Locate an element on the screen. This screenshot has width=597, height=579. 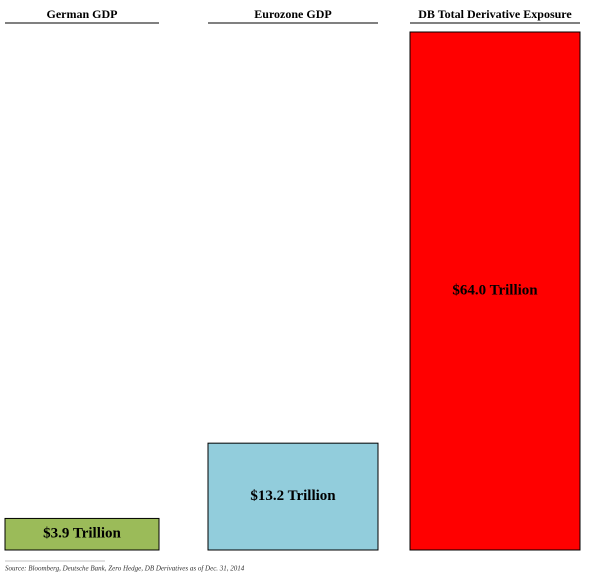
column-header: Eurozone GDP is located at coordinates (292, 14).